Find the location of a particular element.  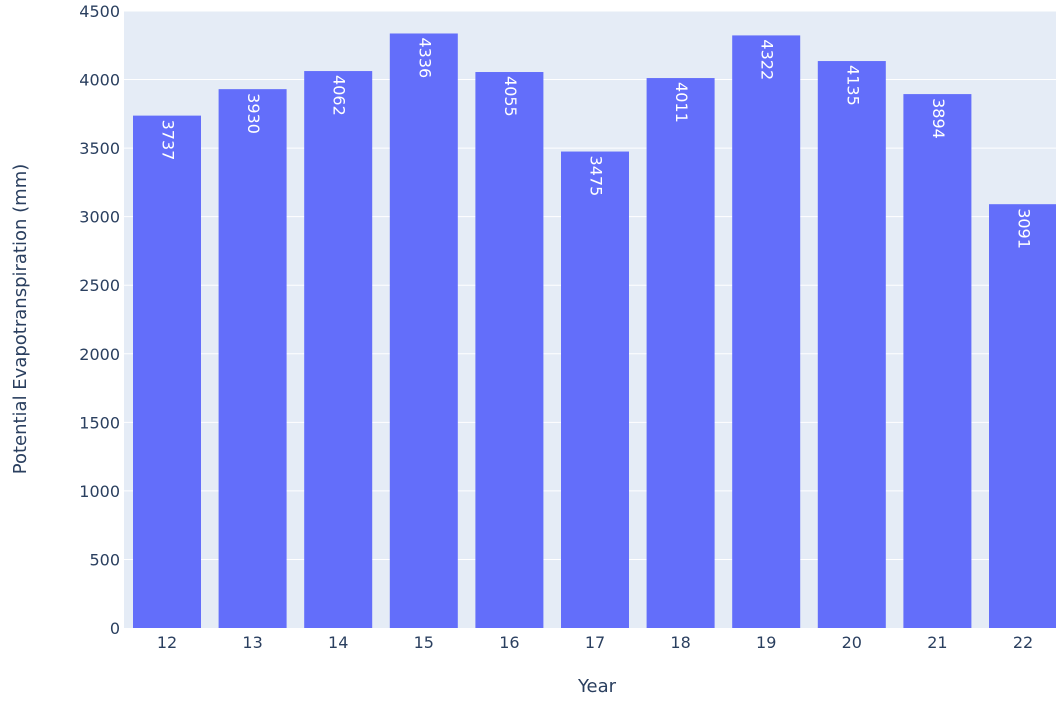

bar-data-label: 3737 is located at coordinates (168, 140).